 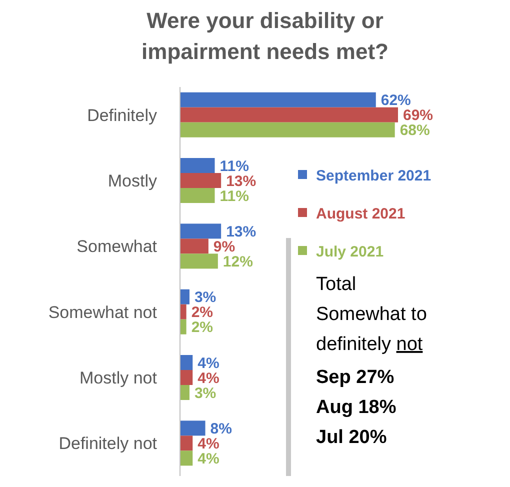 I want to click on data-label: 8%, so click(x=221, y=429).